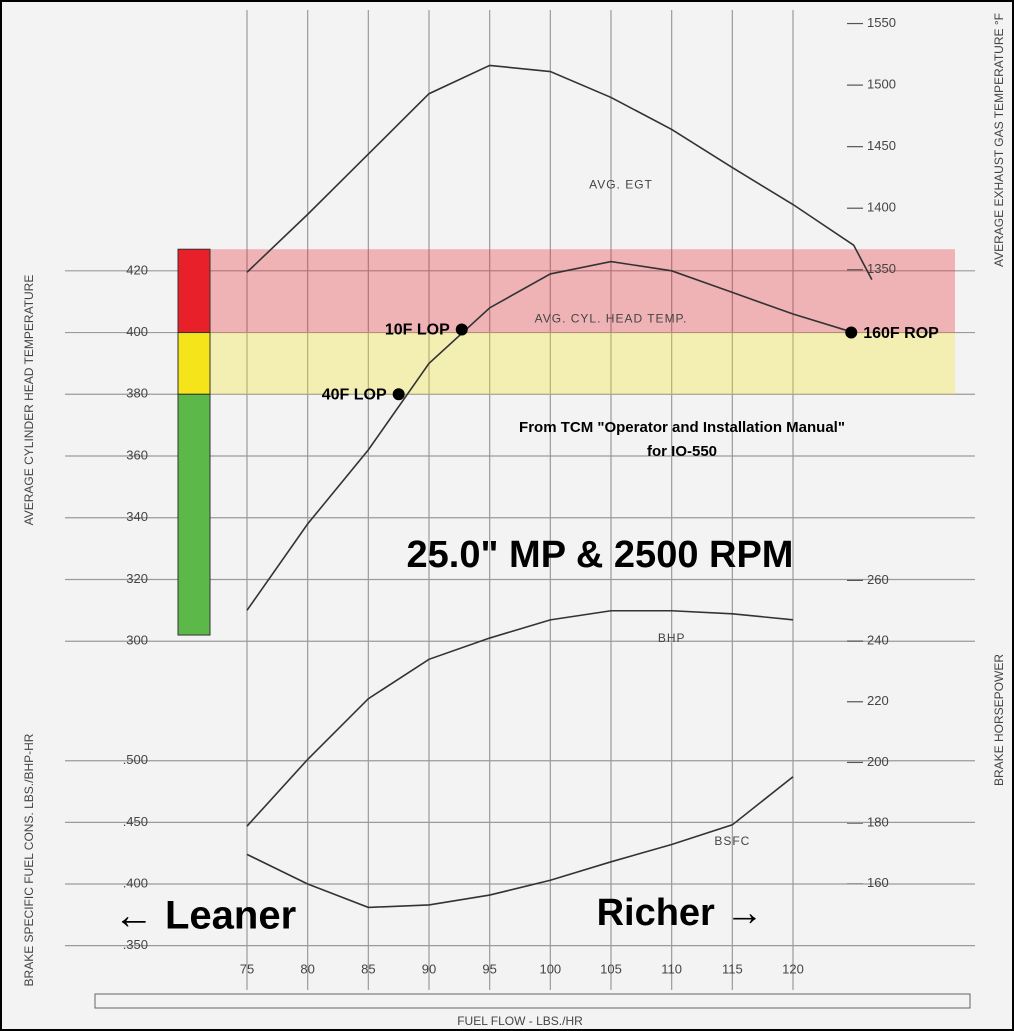  What do you see at coordinates (489, 968) in the screenshot?
I see `x-tick-label: 95` at bounding box center [489, 968].